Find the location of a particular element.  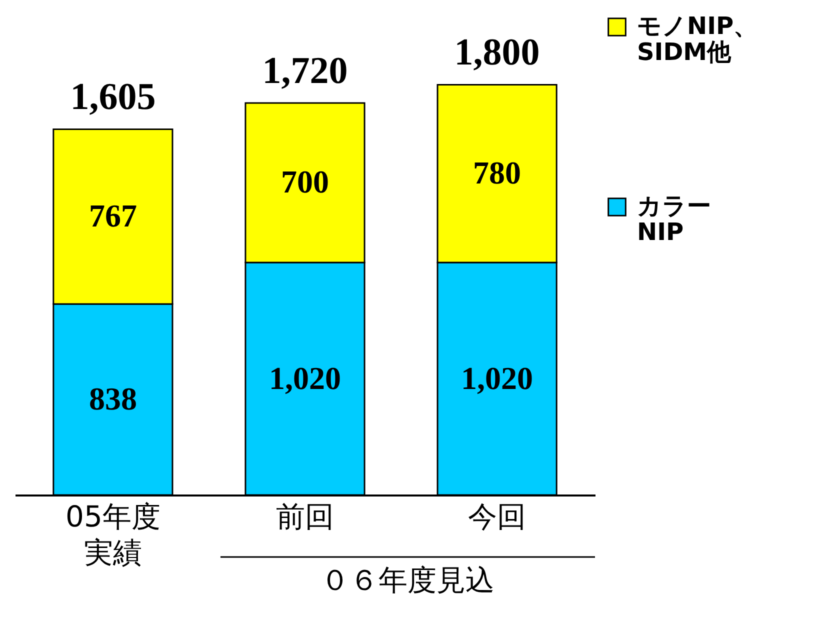

data-label: 838 is located at coordinates (112, 398).